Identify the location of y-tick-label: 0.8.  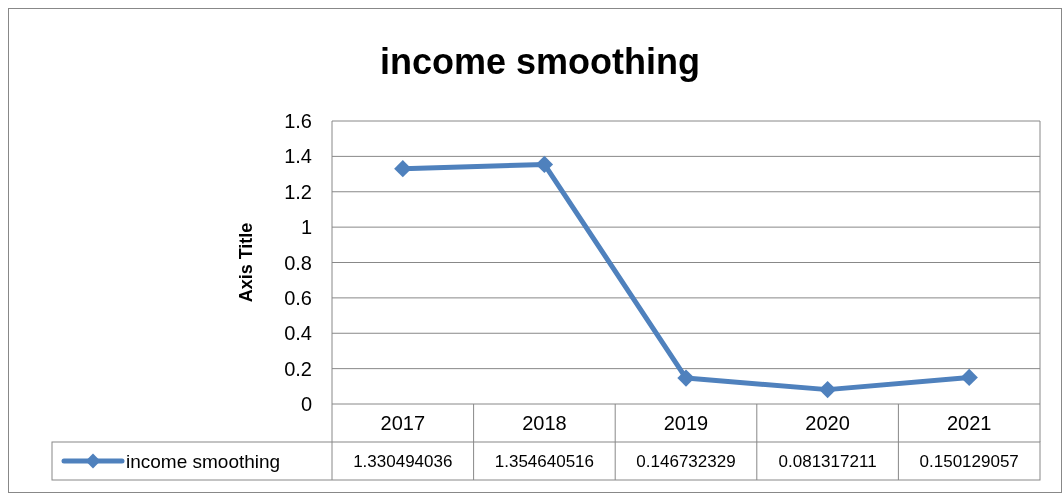
(298, 262).